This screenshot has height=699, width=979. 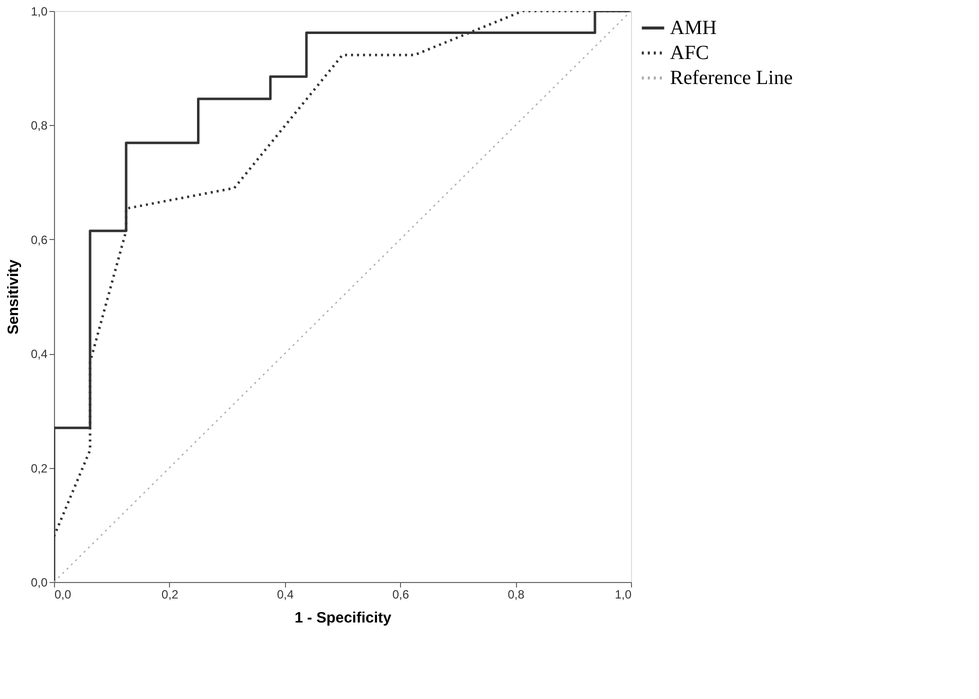 I want to click on y-tick-label: 0,2, so click(x=39, y=468).